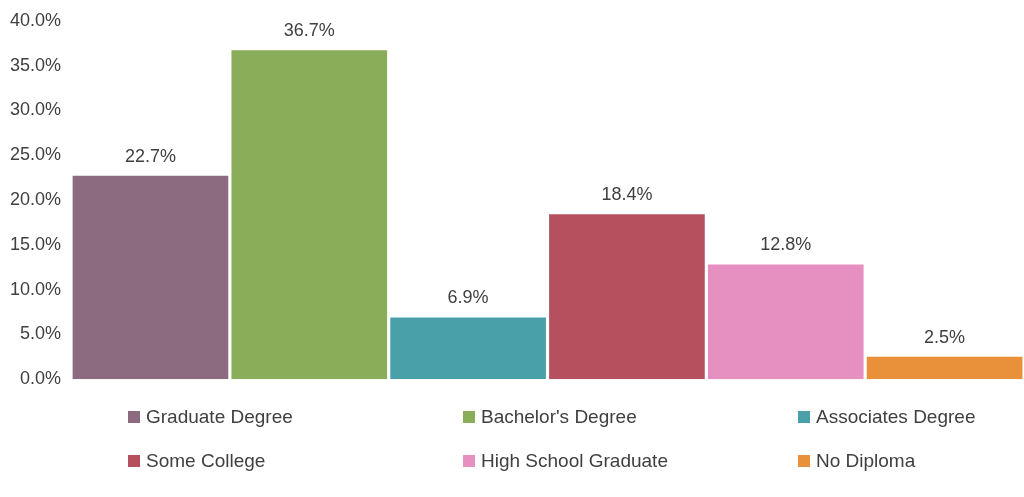 This screenshot has height=497, width=1024. Describe the element at coordinates (468, 297) in the screenshot. I see `data-label: 6.9%` at that location.